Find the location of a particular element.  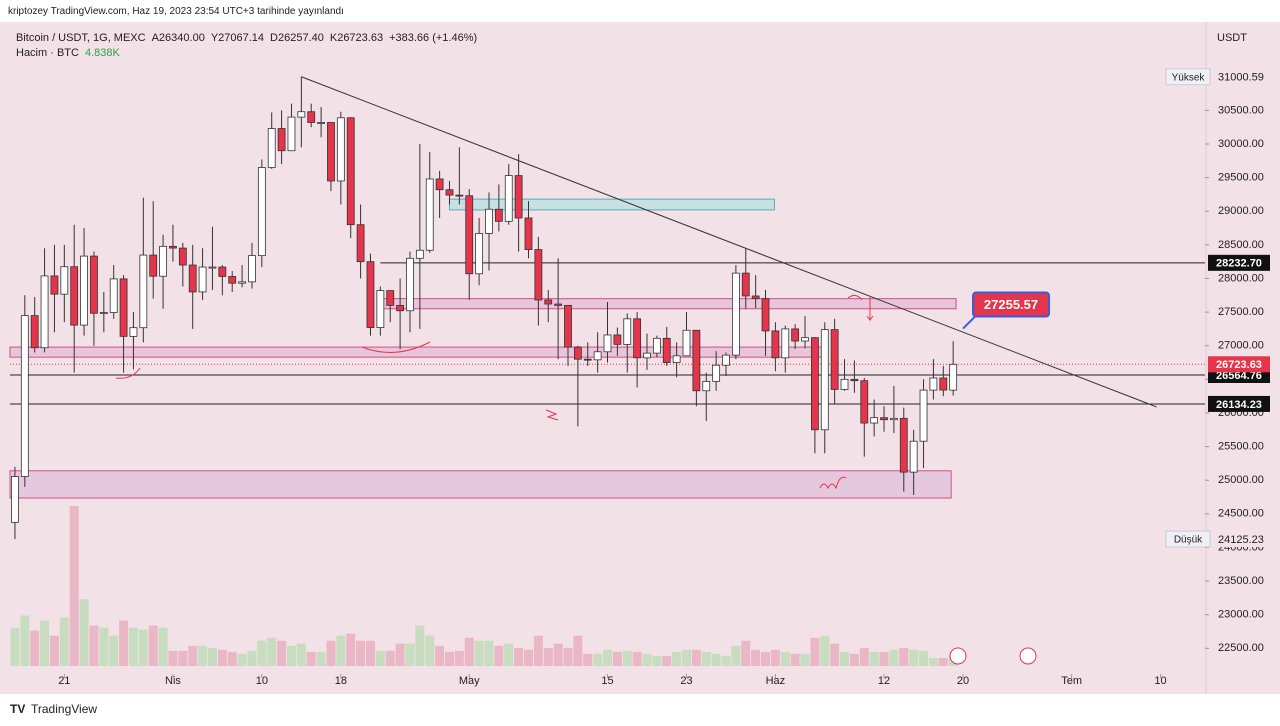

logo-mark: TV is located at coordinates (17, 709).